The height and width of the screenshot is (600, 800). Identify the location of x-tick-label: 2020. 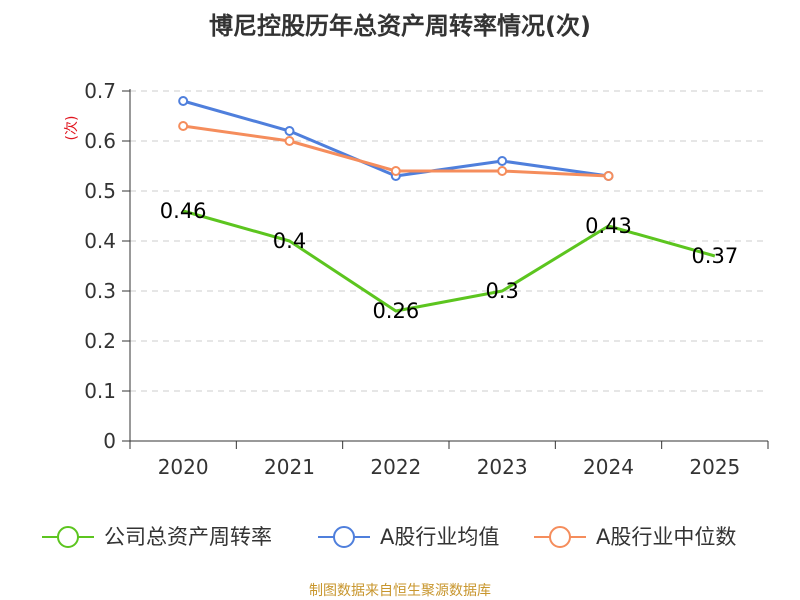
(183, 467).